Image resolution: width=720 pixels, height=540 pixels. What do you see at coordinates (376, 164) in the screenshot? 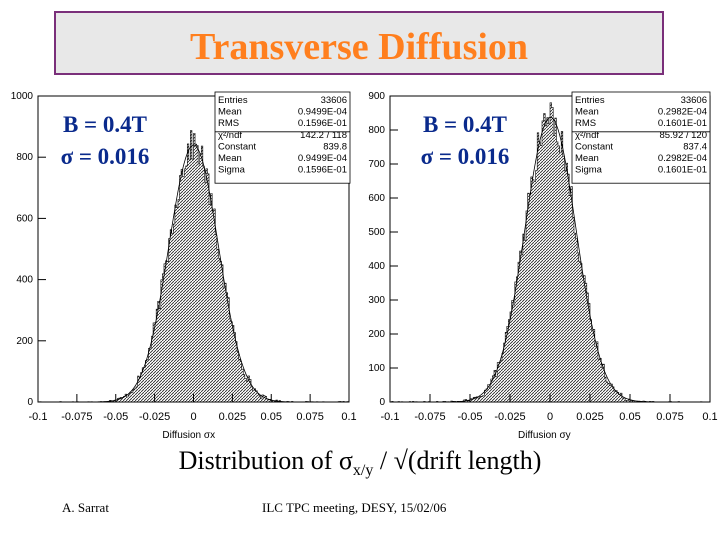
I see `y-tick-label: 700` at bounding box center [376, 164].